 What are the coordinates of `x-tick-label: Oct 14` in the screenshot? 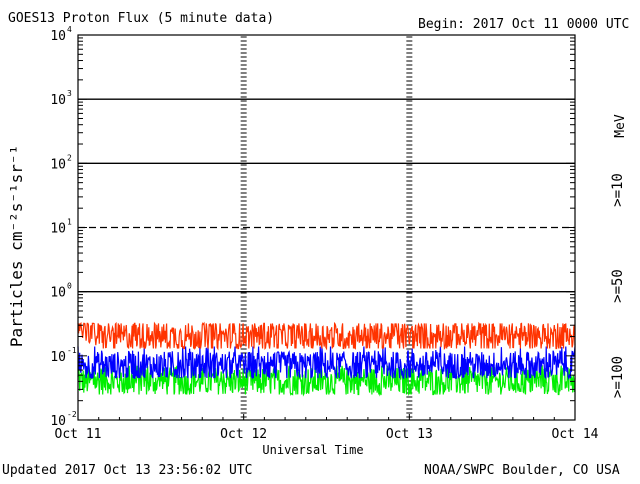 It's located at (575, 434).